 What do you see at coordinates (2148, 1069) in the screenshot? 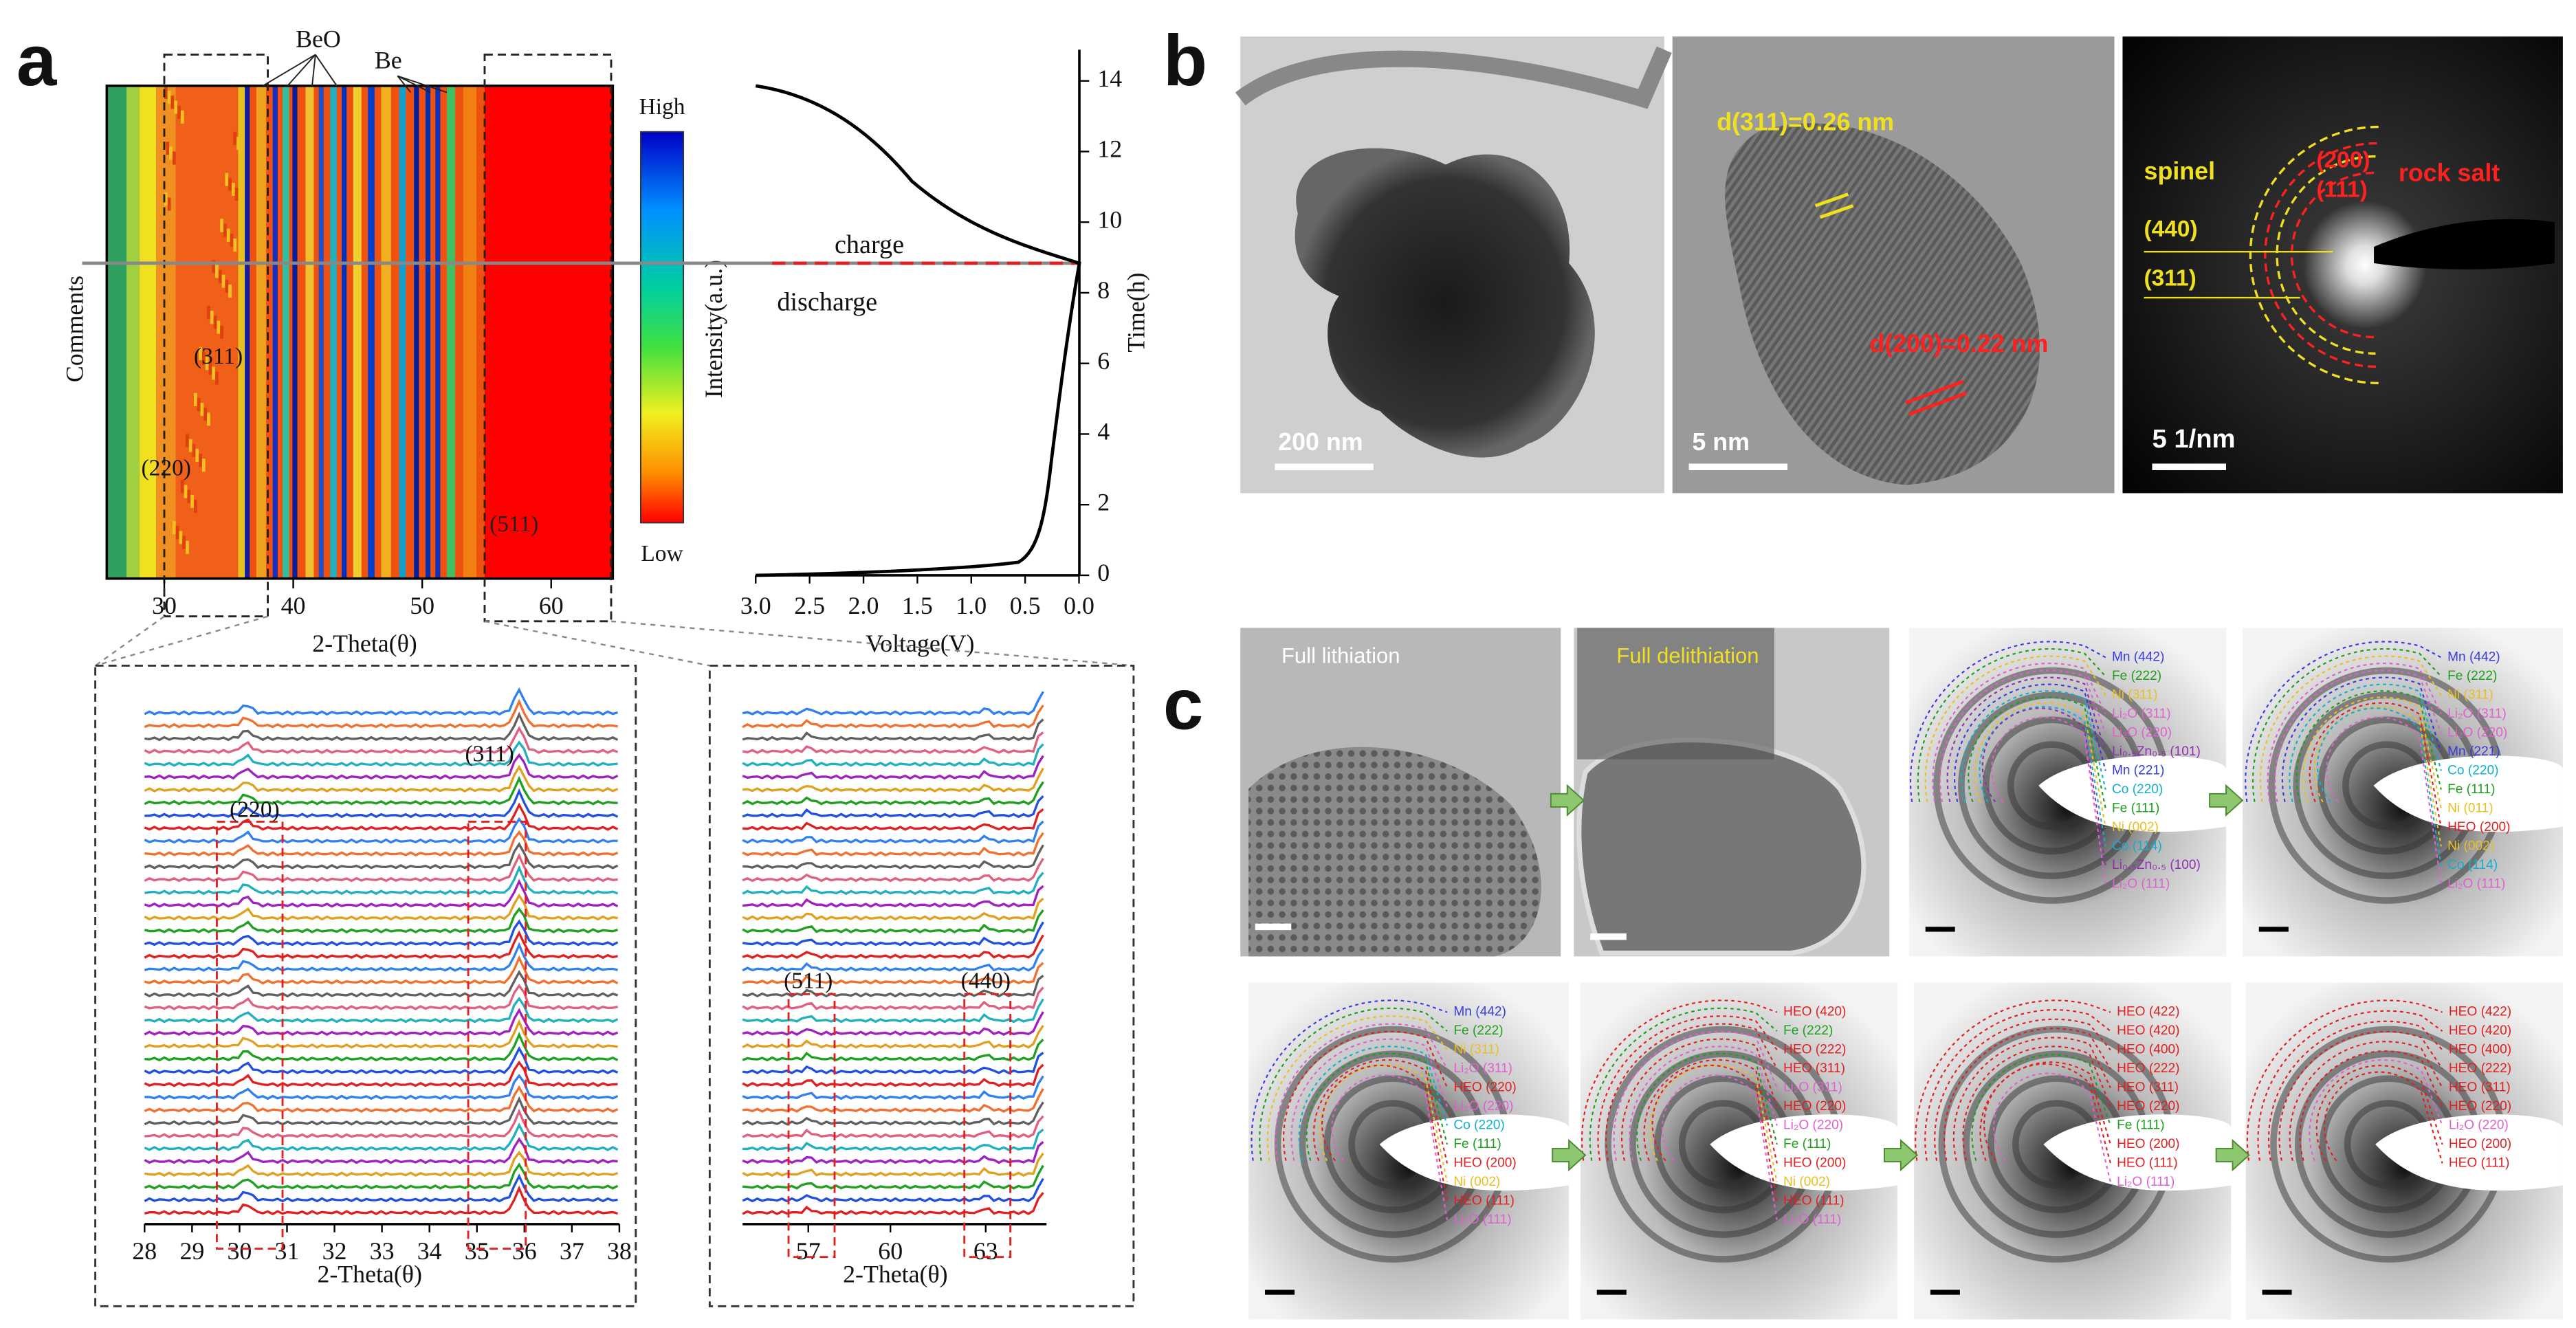
I see `diffraction-index: HEO (222)` at bounding box center [2148, 1069].